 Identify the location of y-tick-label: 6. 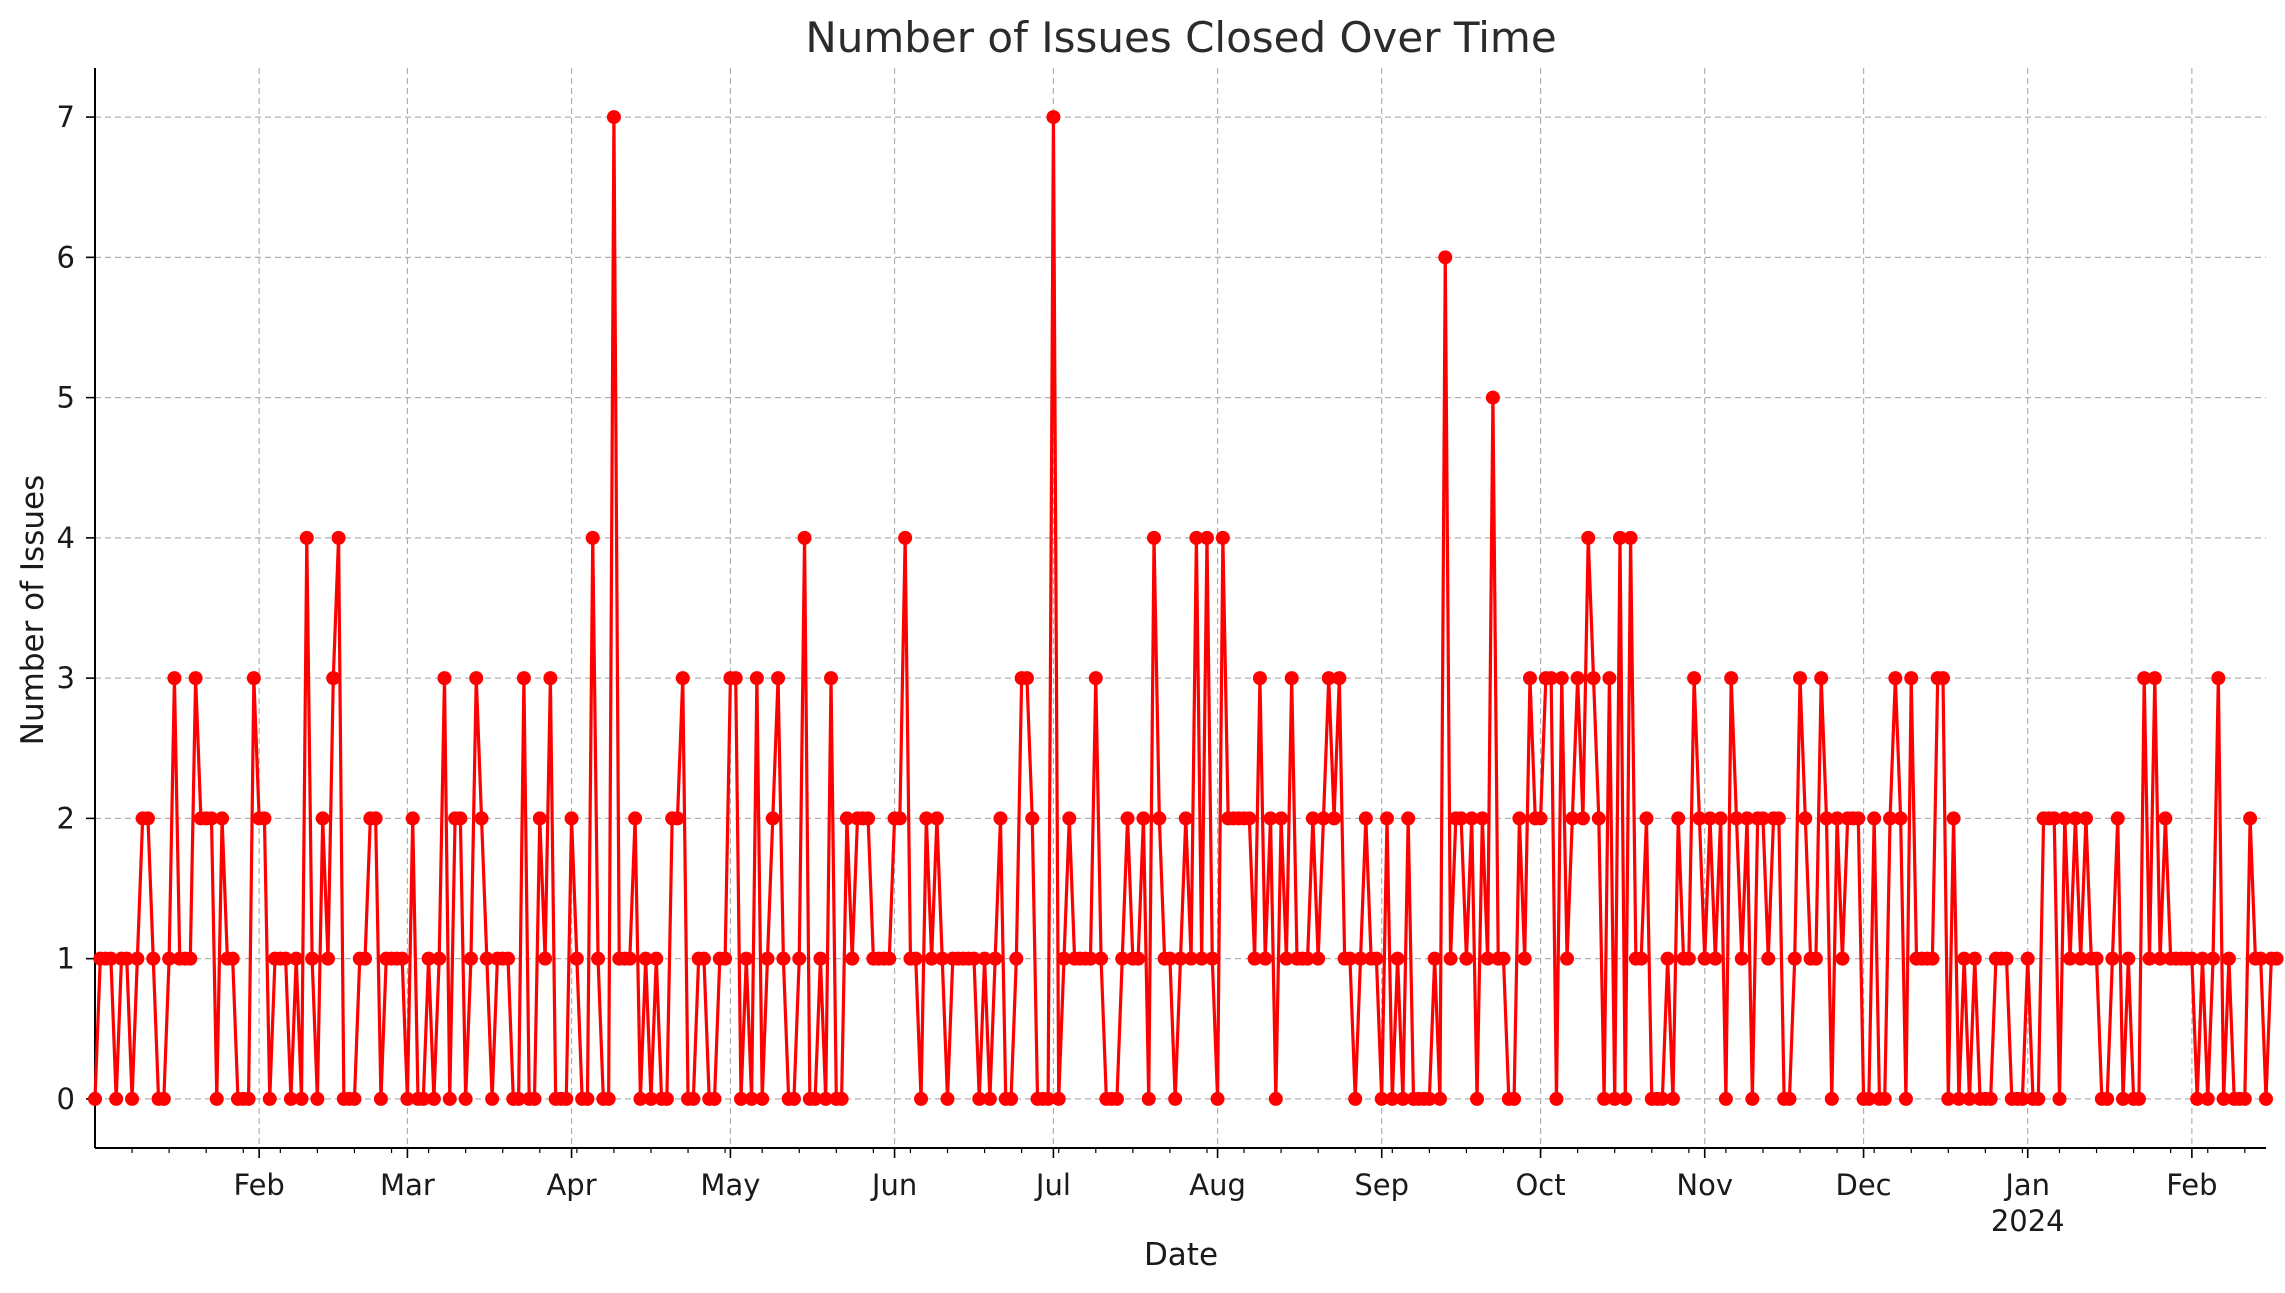
(66, 257).